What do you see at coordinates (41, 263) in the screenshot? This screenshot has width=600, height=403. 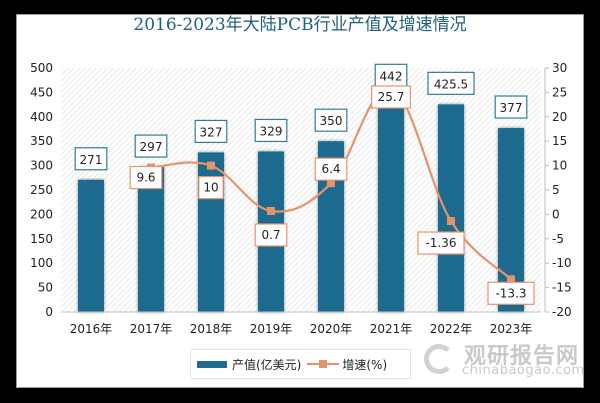 I see `left-axis-tick: 100` at bounding box center [41, 263].